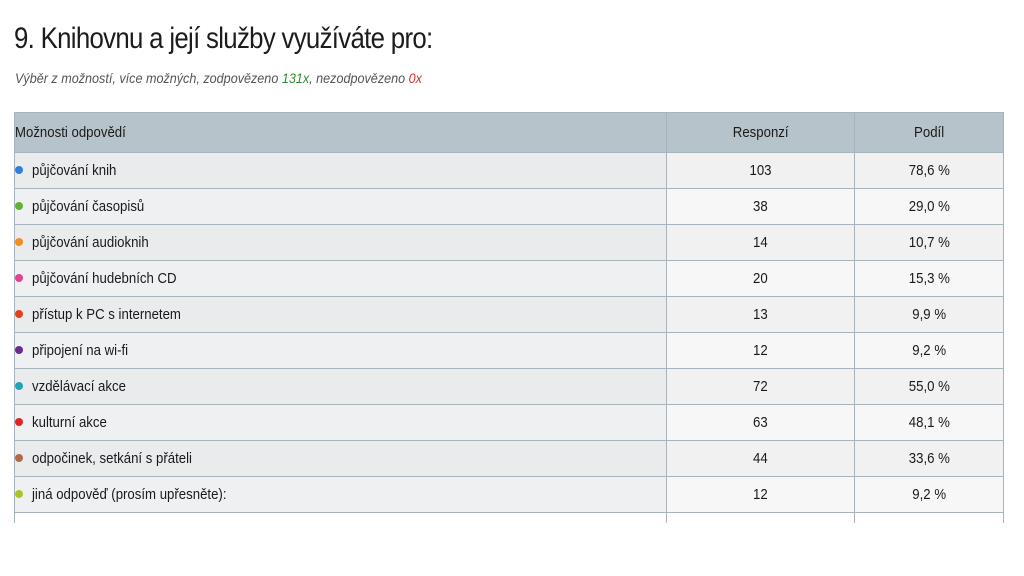 The image size is (1024, 576). I want to click on share-cell: 9,9 %, so click(929, 314).